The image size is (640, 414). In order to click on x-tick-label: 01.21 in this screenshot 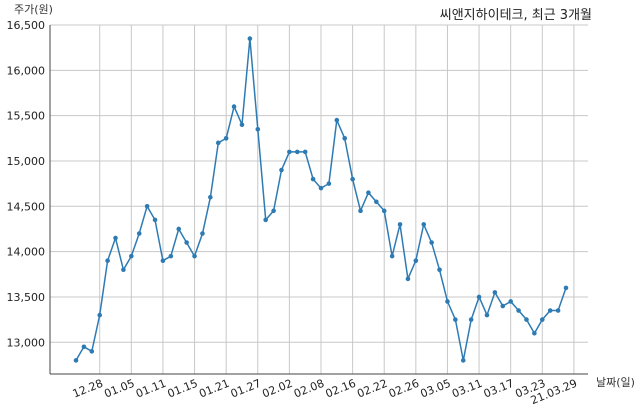, I will do `click(214, 389)`.